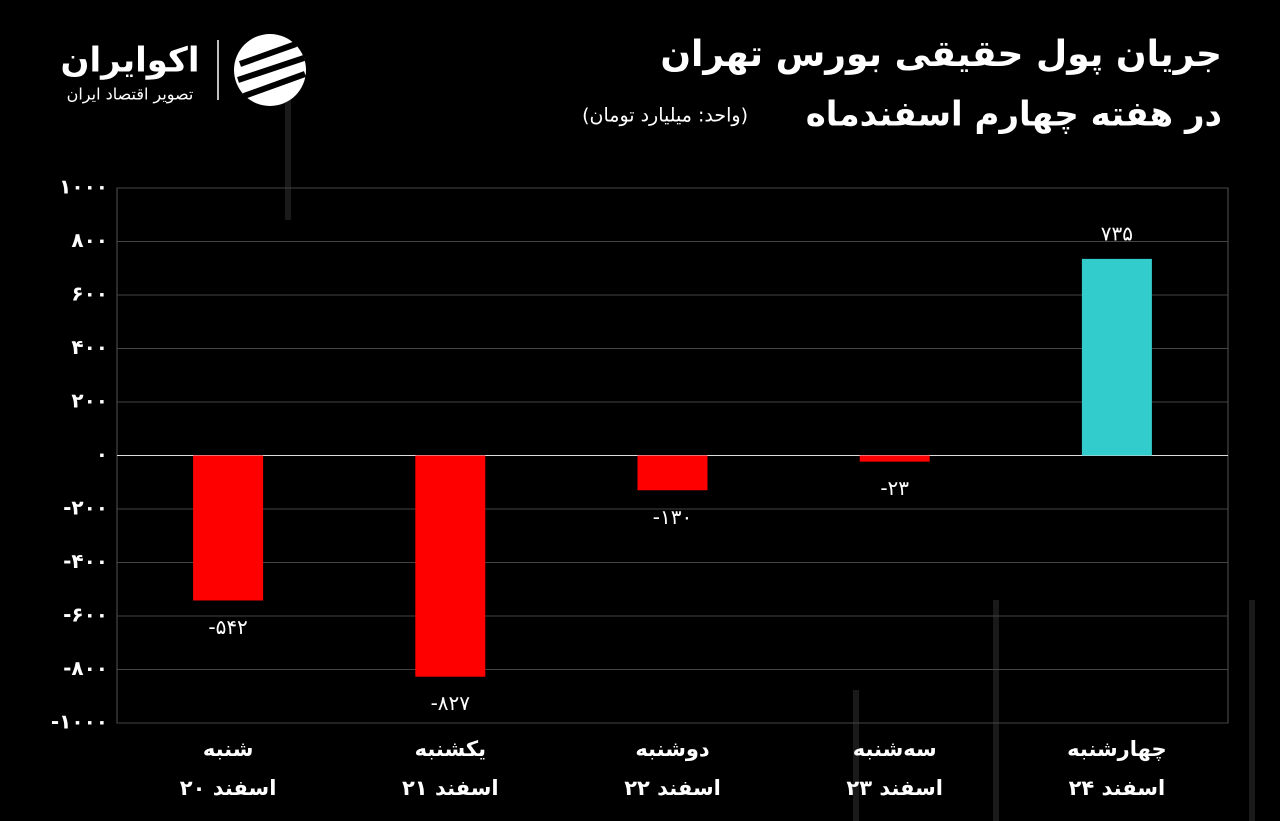 The width and height of the screenshot is (1280, 821). What do you see at coordinates (895, 749) in the screenshot?
I see `x-tick-label: سه‌شنبه` at bounding box center [895, 749].